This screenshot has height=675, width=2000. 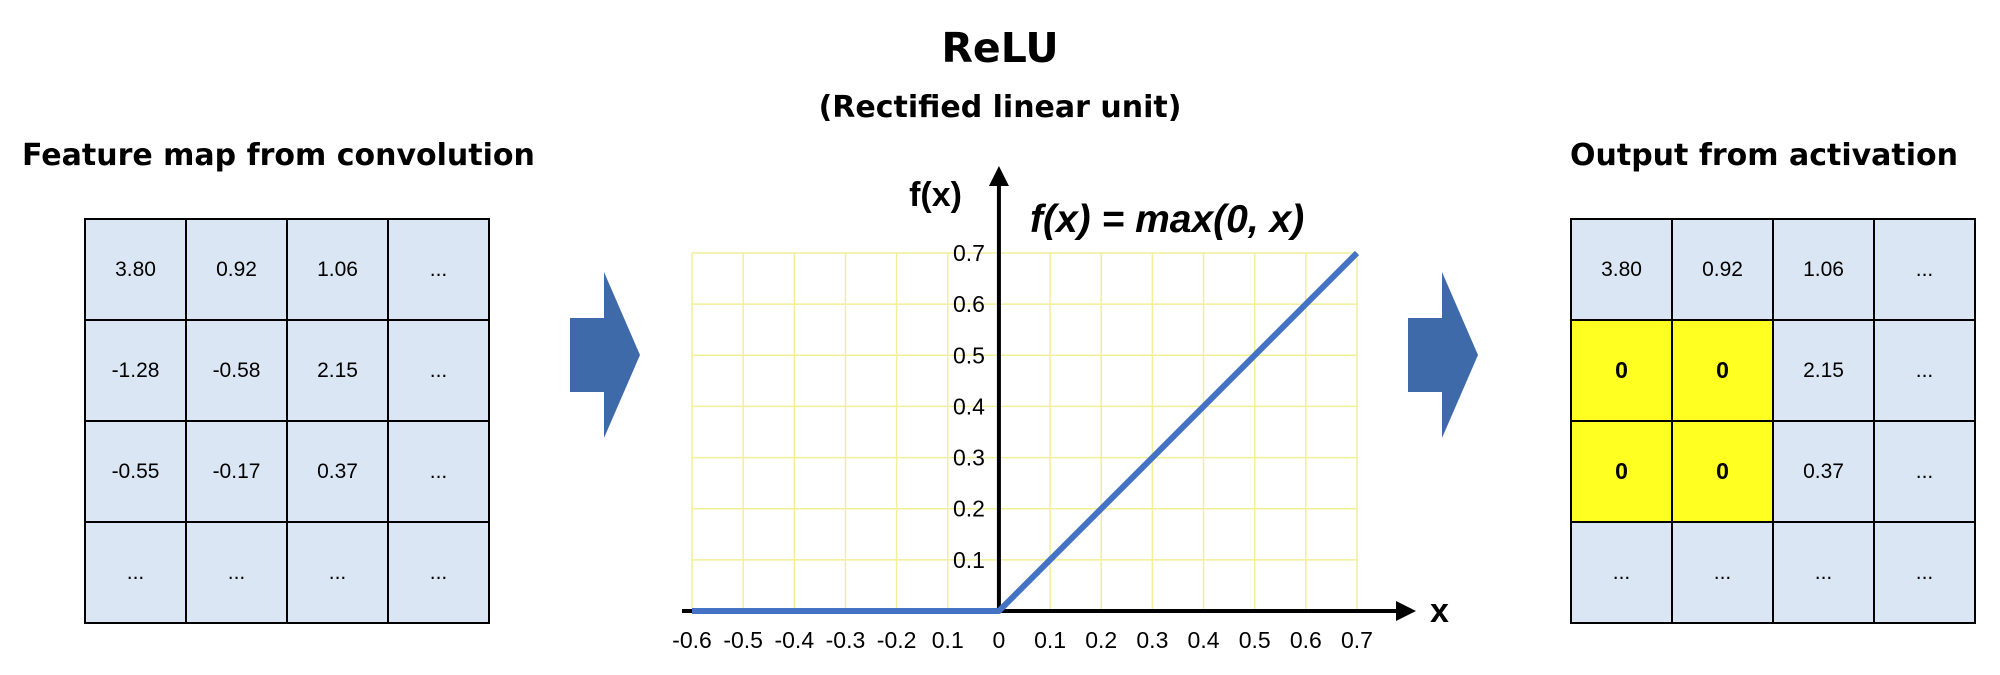 What do you see at coordinates (935, 195) in the screenshot?
I see `y-axis-label: f(x)` at bounding box center [935, 195].